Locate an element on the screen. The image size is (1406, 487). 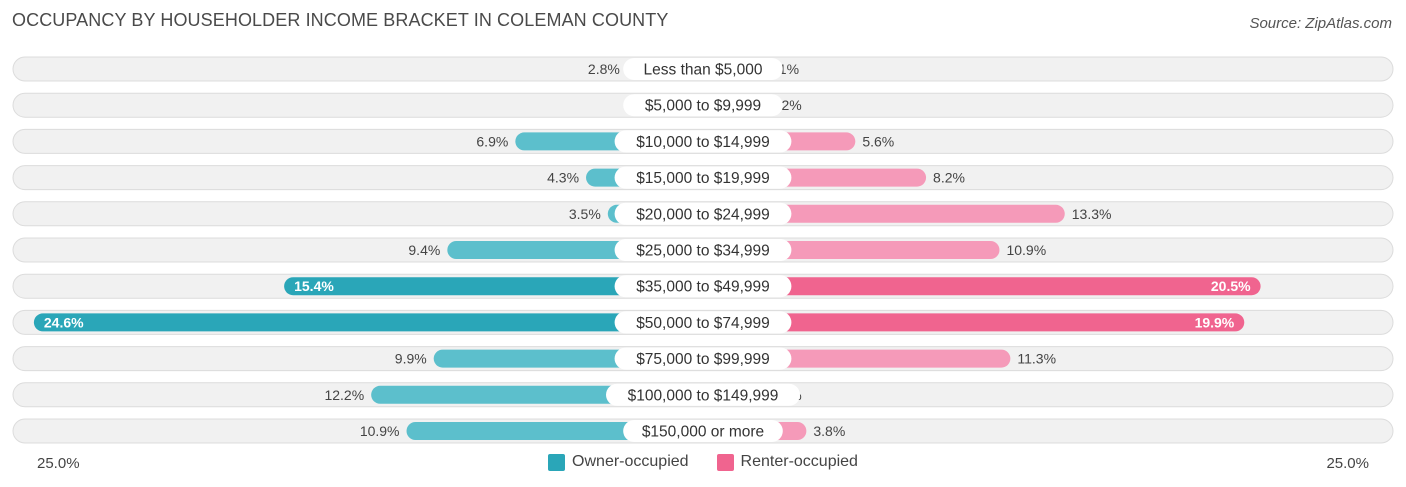
owner-value-label: 6.9% is located at coordinates (492, 141).